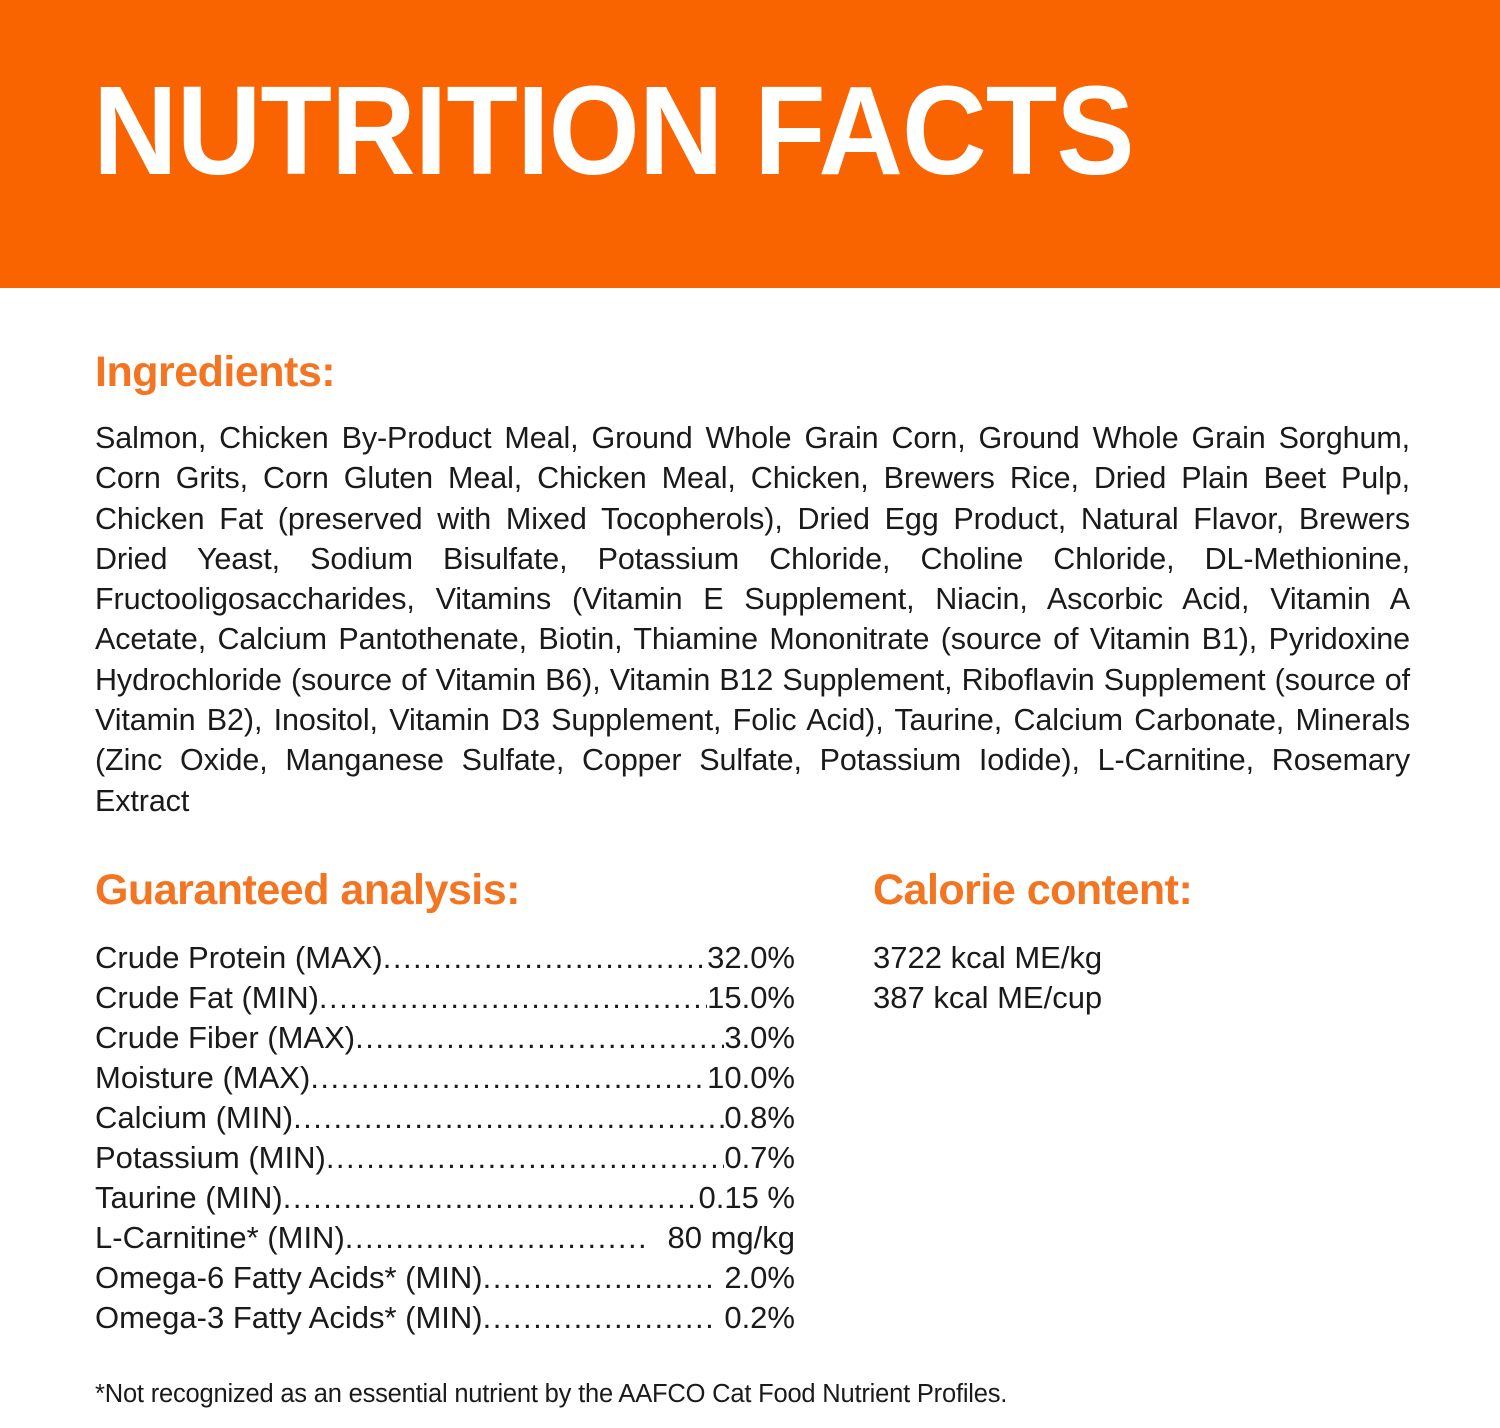  What do you see at coordinates (307, 890) in the screenshot?
I see `guaranteed-analysis-heading: Guaranteed analysis:` at bounding box center [307, 890].